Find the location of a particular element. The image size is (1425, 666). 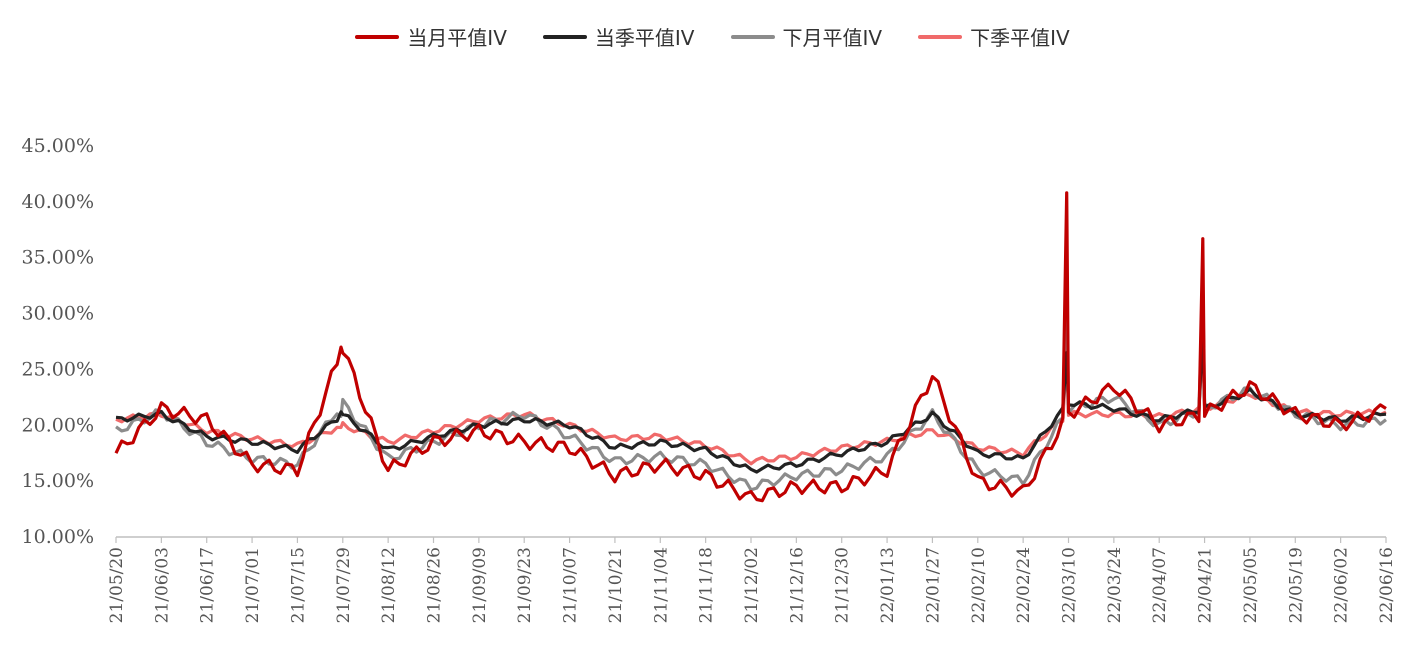

x-tick-label: 21/10/07 is located at coordinates (571, 585).